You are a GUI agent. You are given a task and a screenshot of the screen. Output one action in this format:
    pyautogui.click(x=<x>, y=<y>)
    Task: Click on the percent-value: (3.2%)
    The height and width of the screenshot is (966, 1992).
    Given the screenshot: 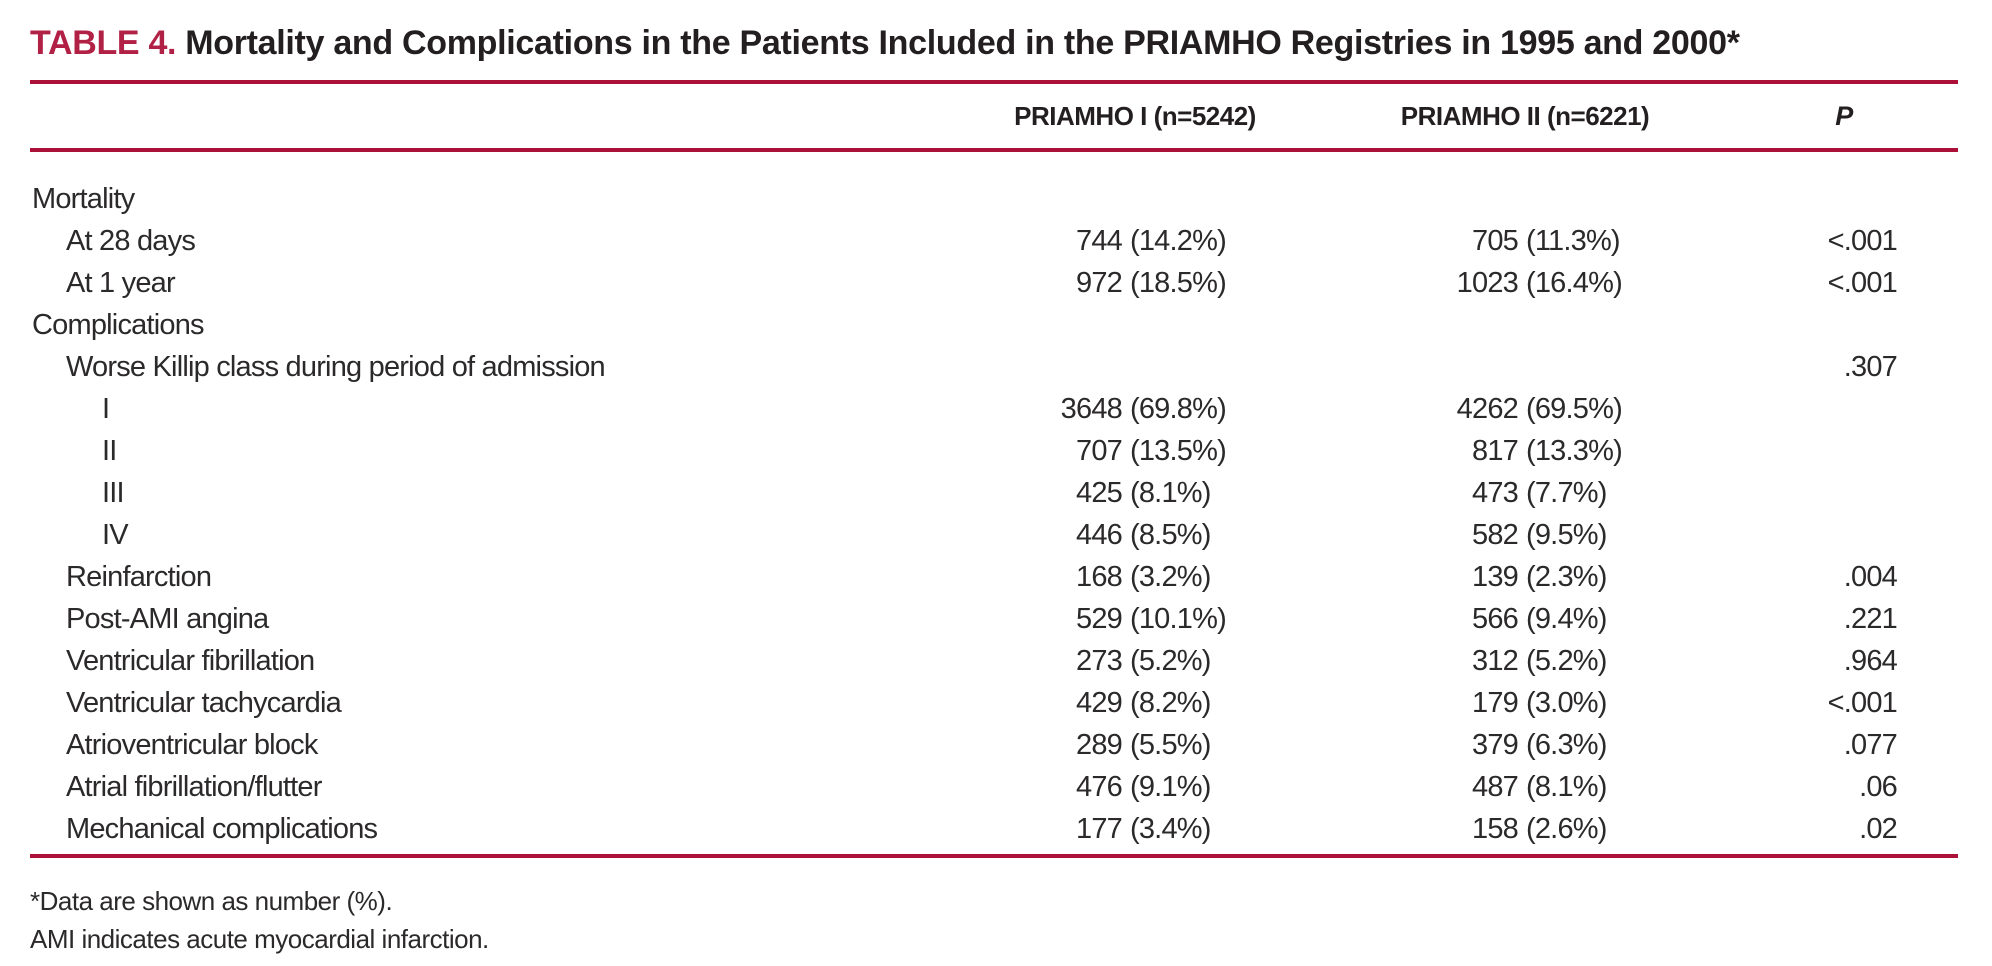 What is the action you would take?
    pyautogui.click(x=1170, y=576)
    